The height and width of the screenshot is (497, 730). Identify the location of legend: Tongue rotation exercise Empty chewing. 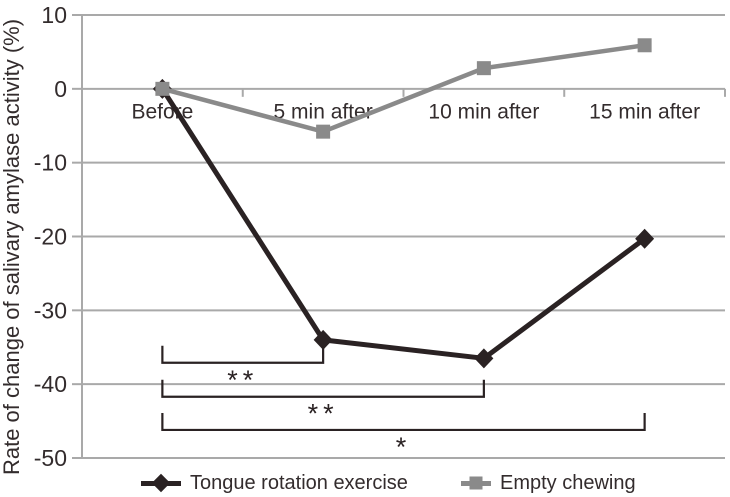
(365, 483).